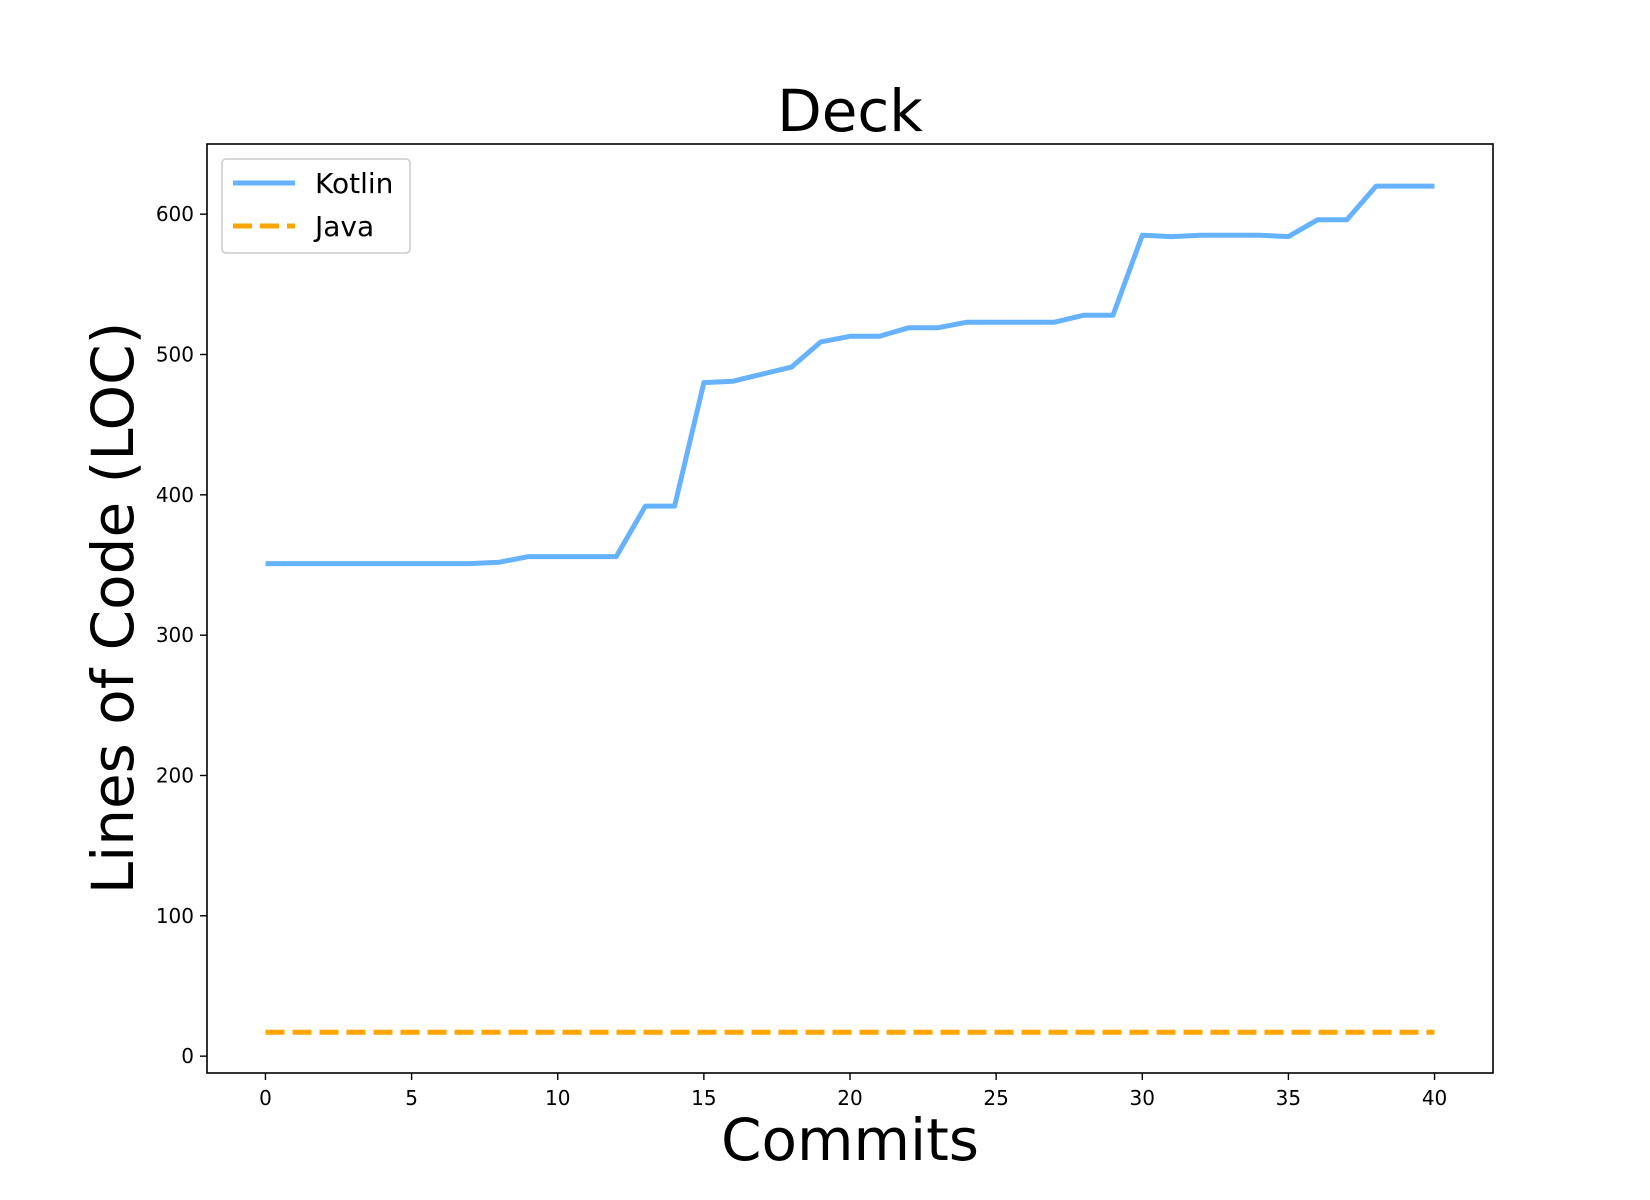 The width and height of the screenshot is (1650, 1200). I want to click on chart-title: Deck, so click(850, 111).